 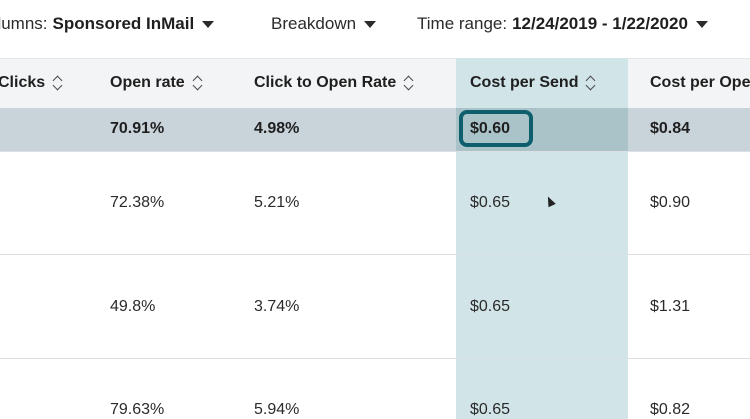 I want to click on cell-cost-per-open: $0.82, so click(x=670, y=409).